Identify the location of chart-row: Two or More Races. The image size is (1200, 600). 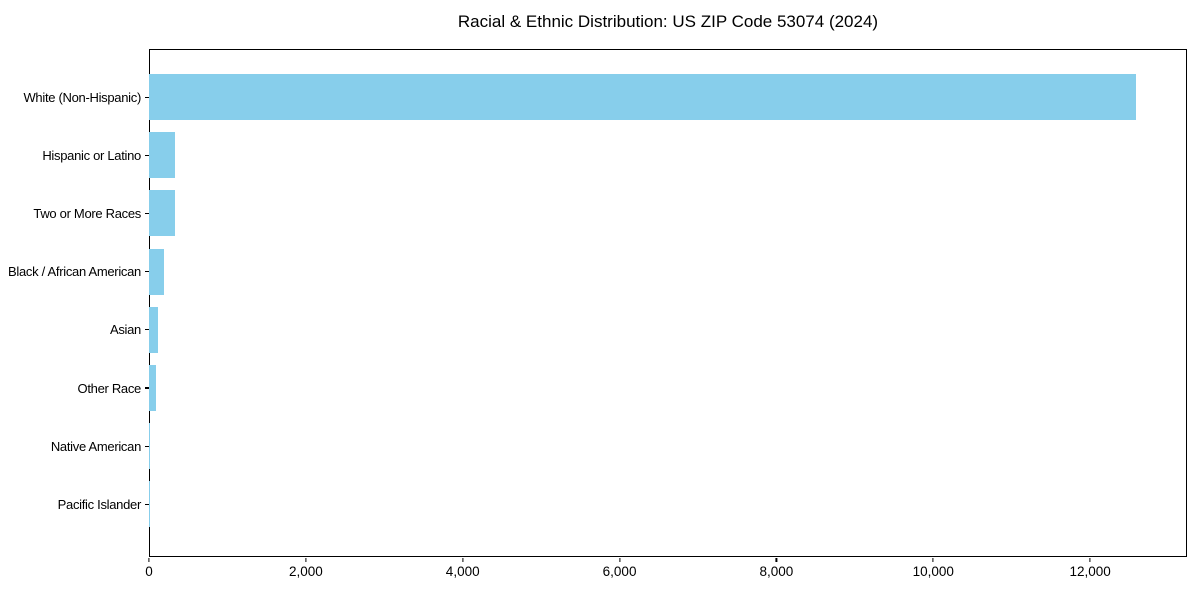
(593, 213).